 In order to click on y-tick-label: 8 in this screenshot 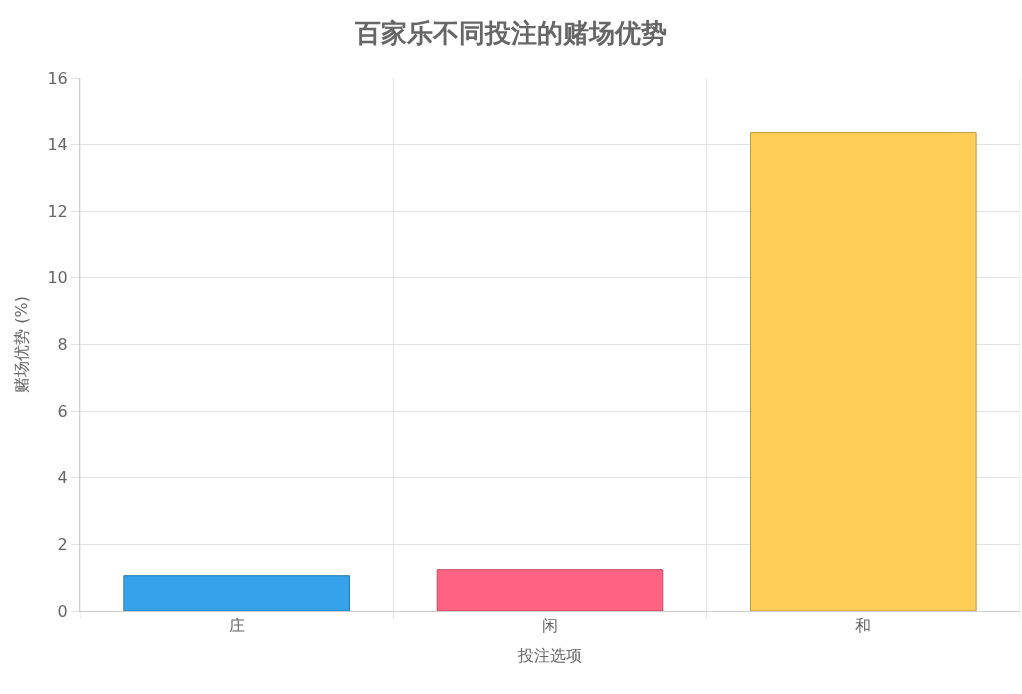, I will do `click(62, 345)`.